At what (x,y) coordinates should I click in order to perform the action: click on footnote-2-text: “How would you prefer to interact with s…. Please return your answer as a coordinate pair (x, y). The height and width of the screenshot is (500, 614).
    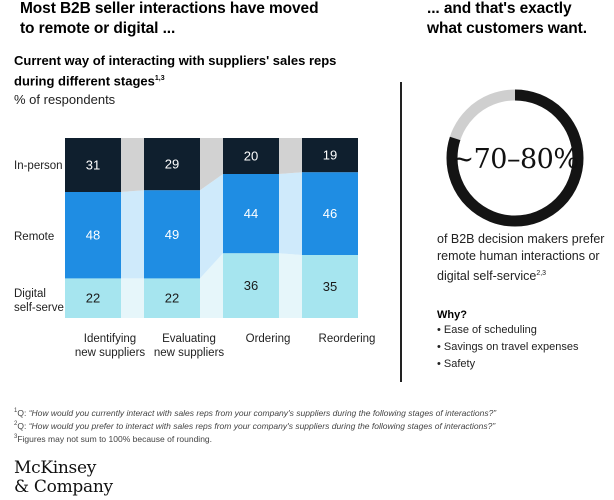
    Looking at the image, I should click on (262, 425).